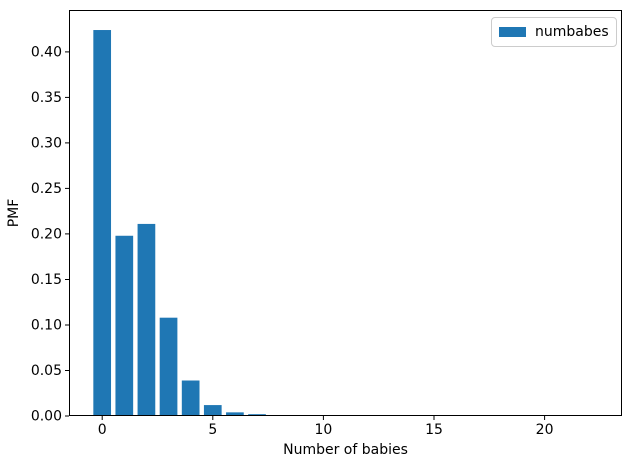 The width and height of the screenshot is (630, 470). Describe the element at coordinates (434, 430) in the screenshot. I see `x-tick-label-15: 15` at that location.